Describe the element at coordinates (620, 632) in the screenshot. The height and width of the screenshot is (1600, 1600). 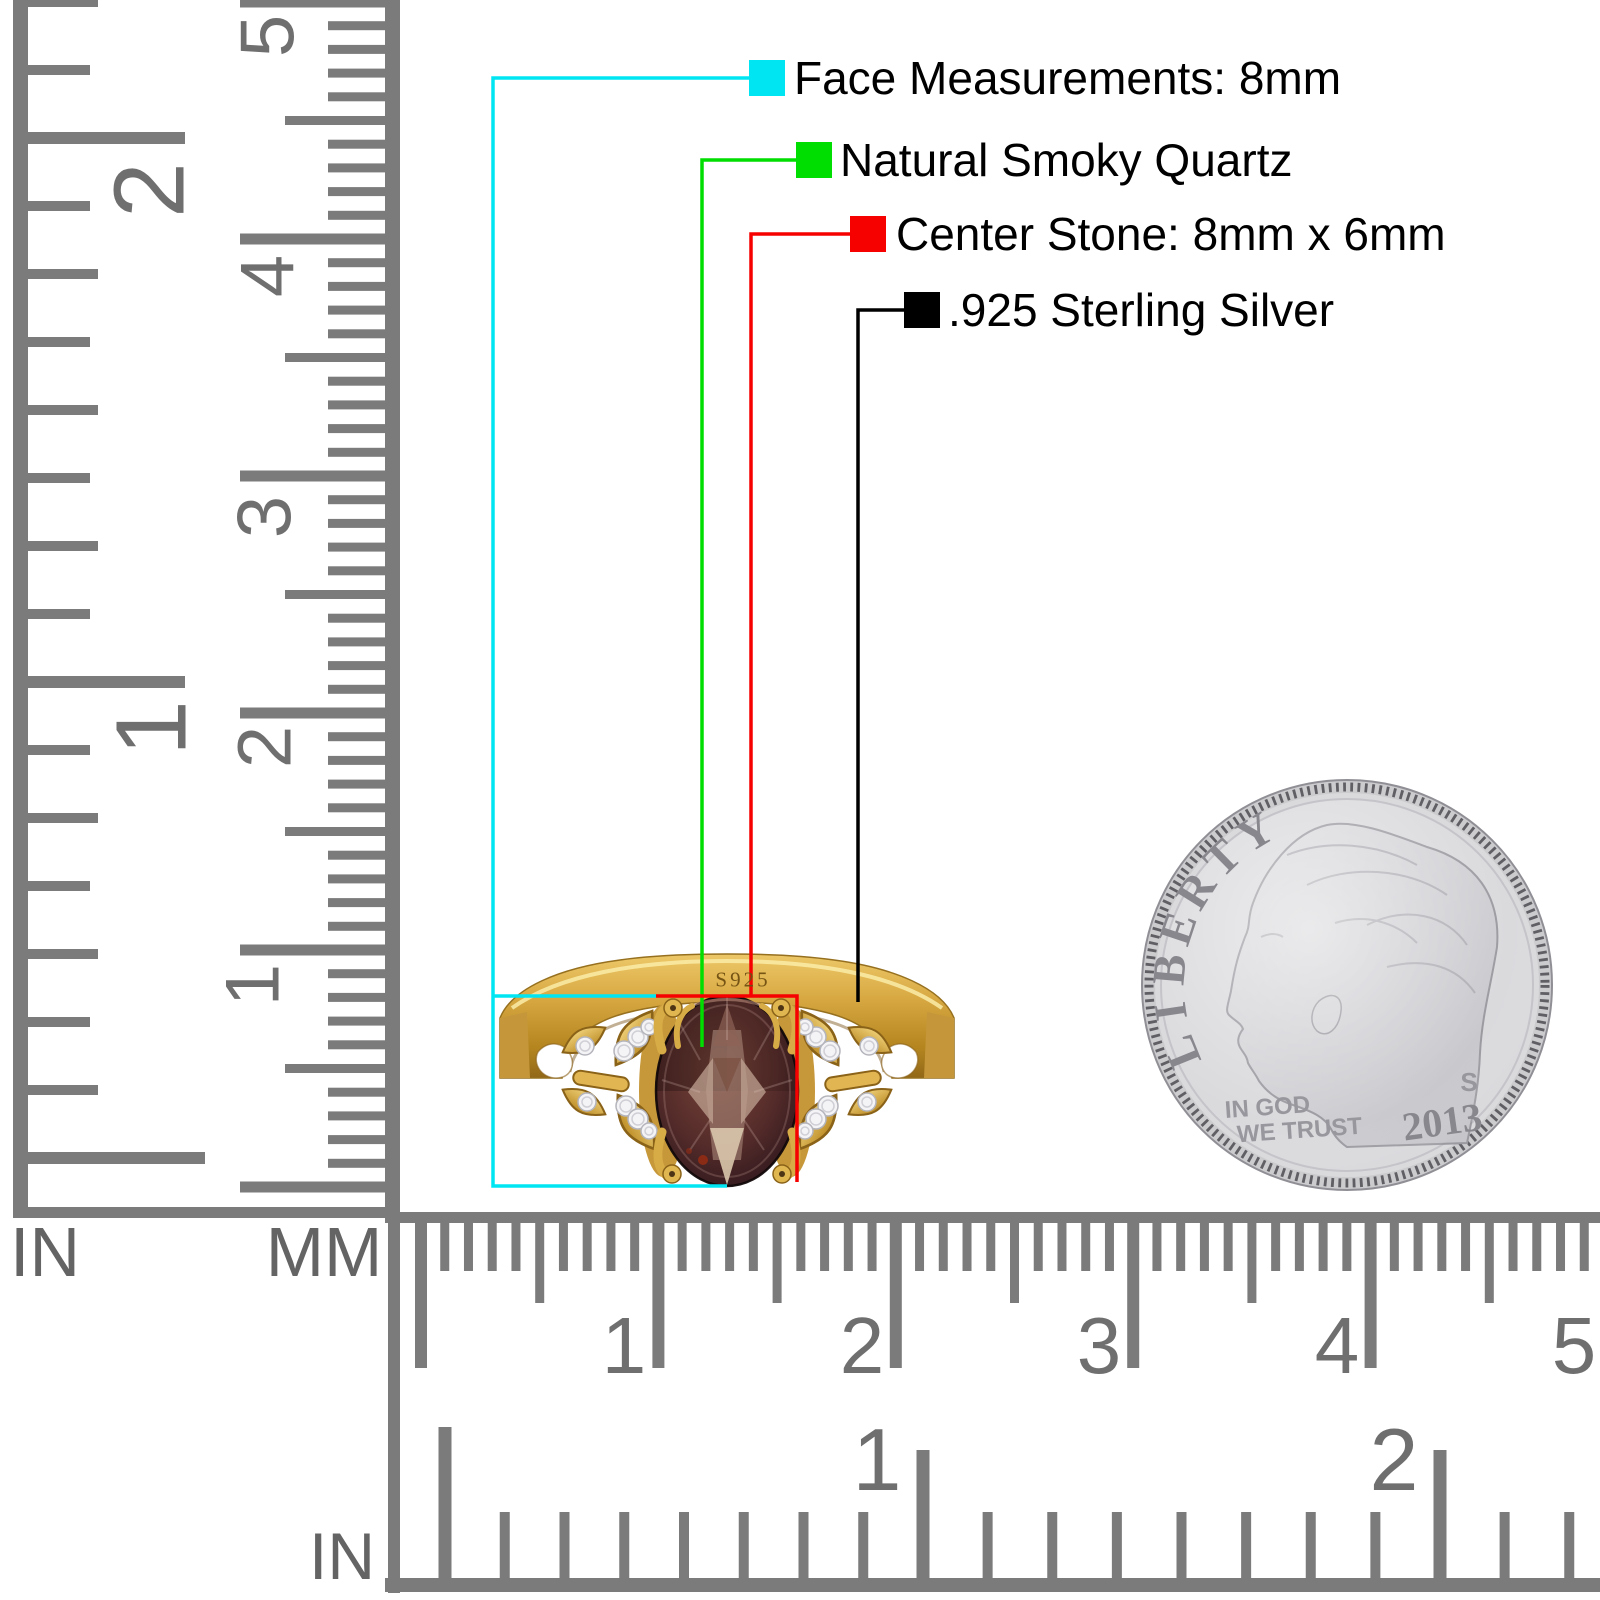
I see `callout-line-face` at that location.